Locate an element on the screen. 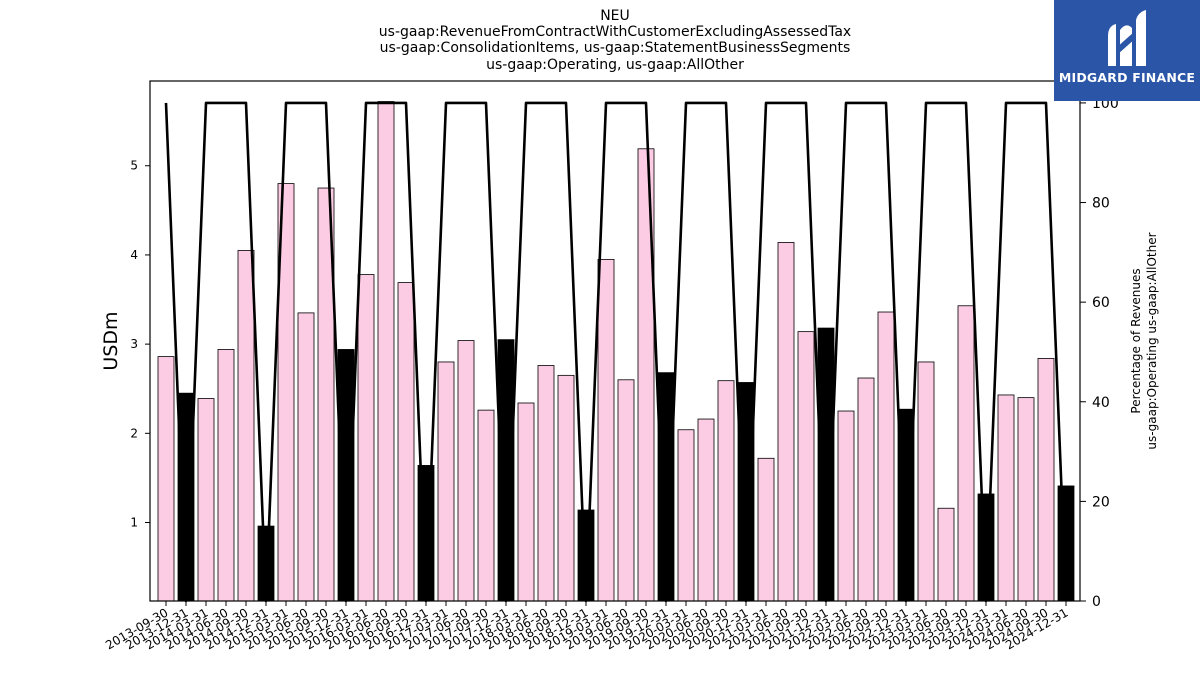 The width and height of the screenshot is (1200, 675). ytick-label-left-2: 2 is located at coordinates (134, 433).